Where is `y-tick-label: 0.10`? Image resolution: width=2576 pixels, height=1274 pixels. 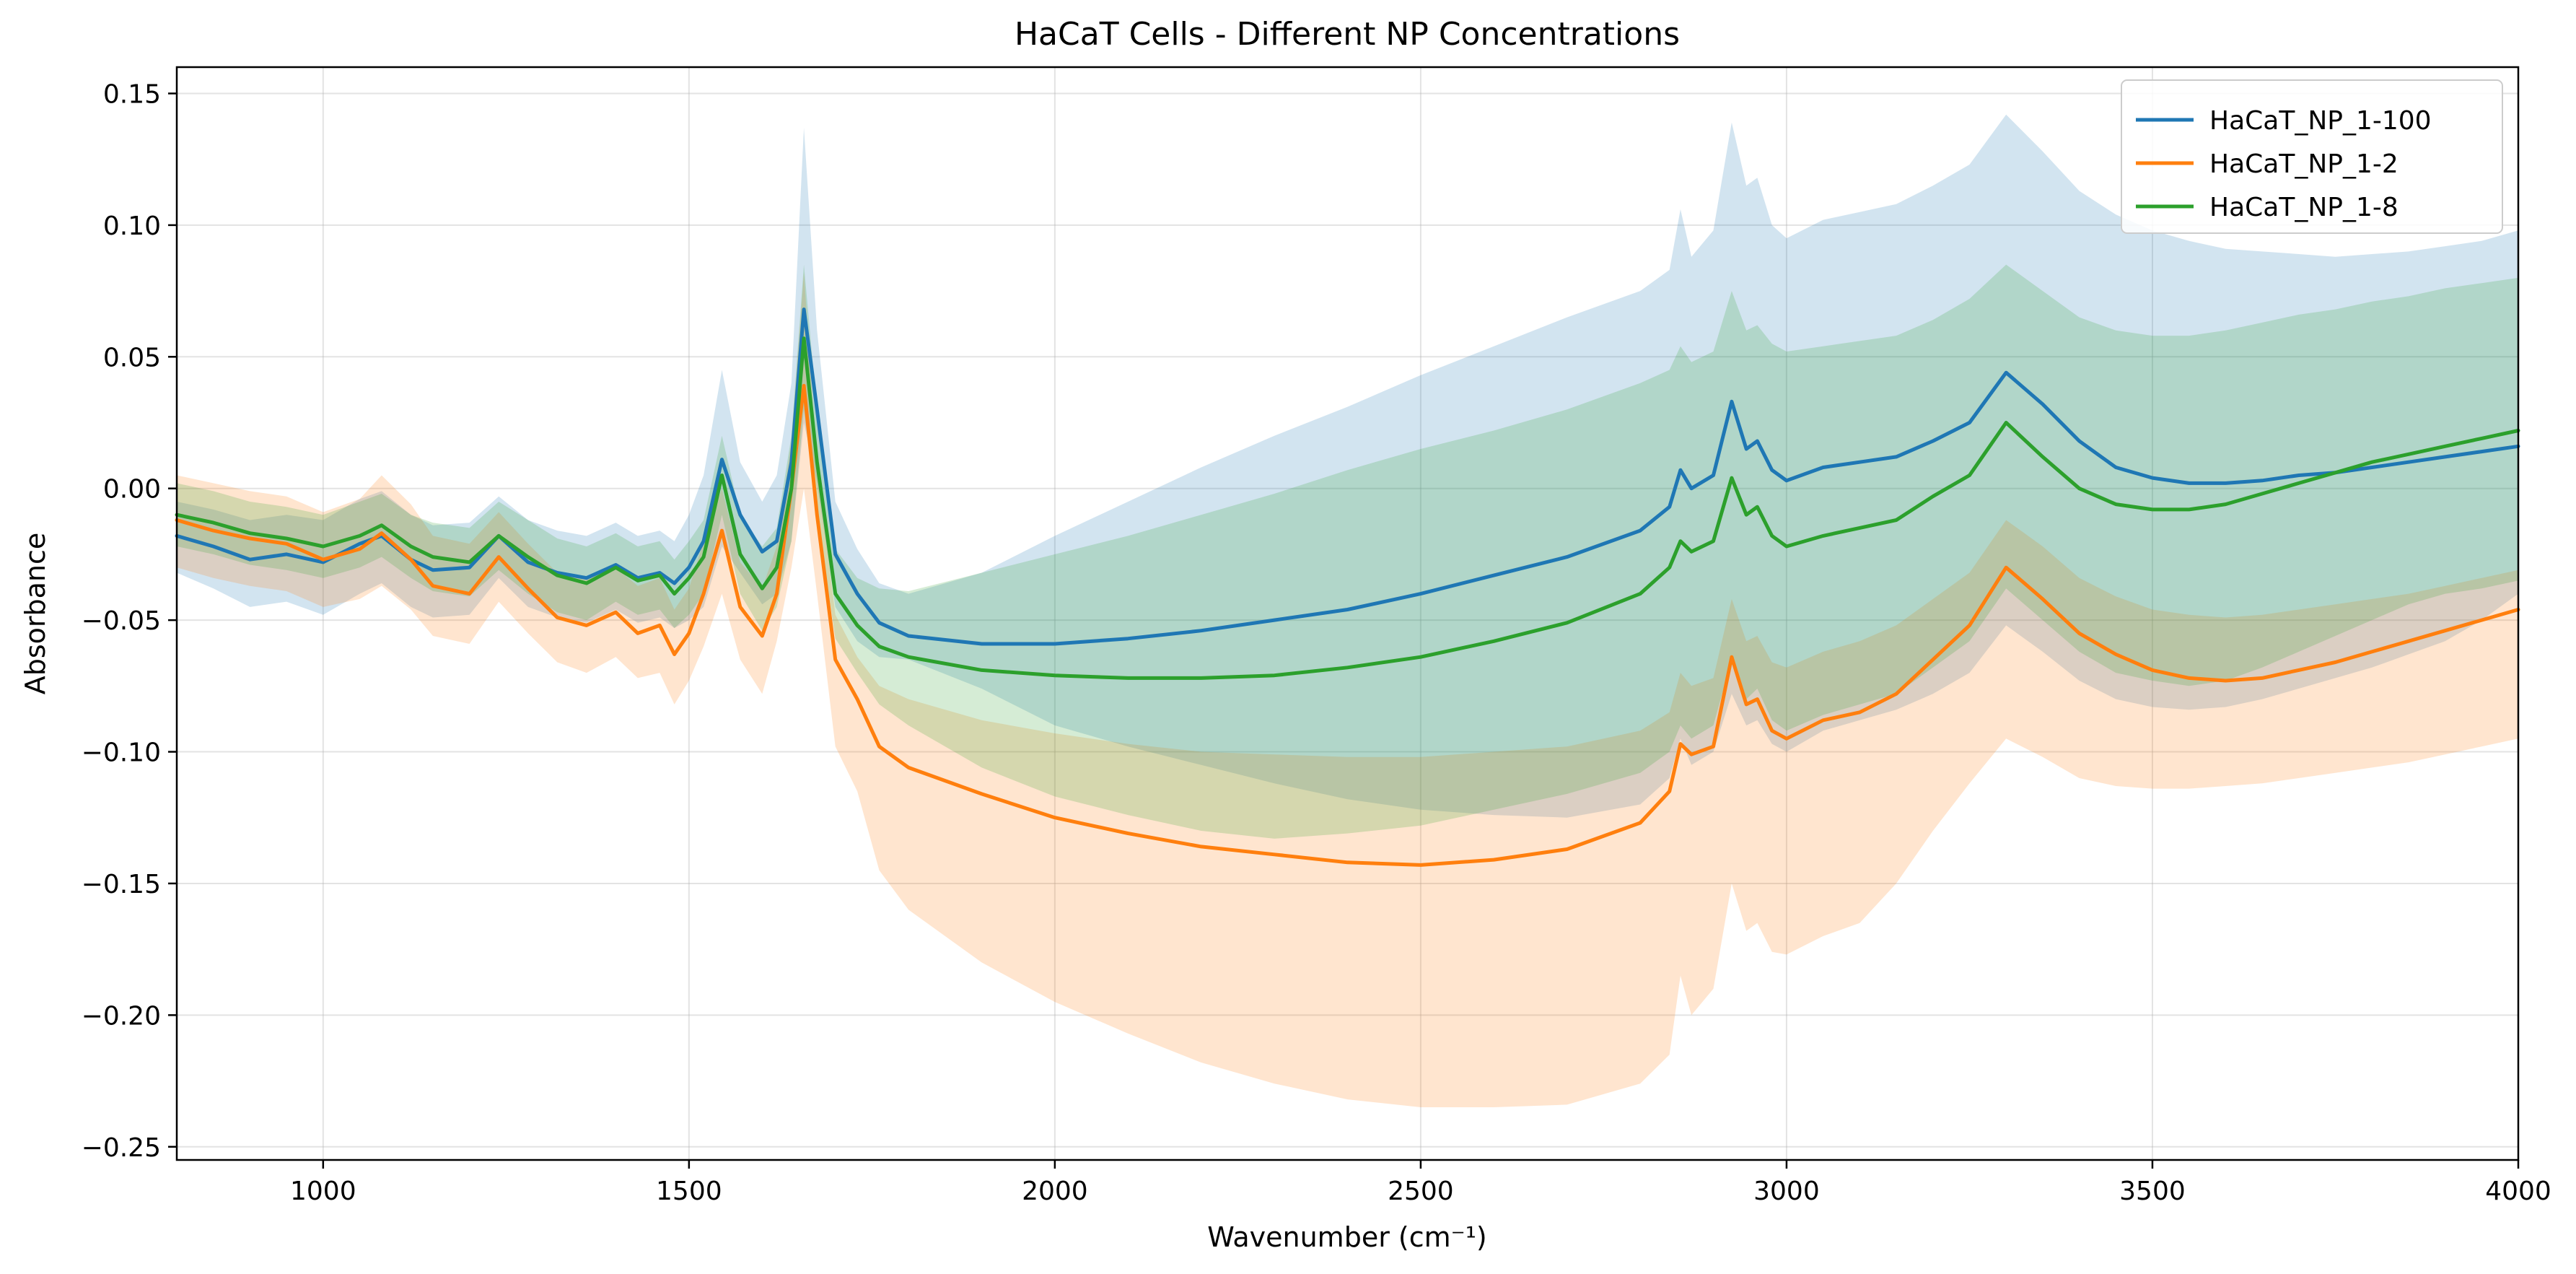 y-tick-label: 0.10 is located at coordinates (132, 226).